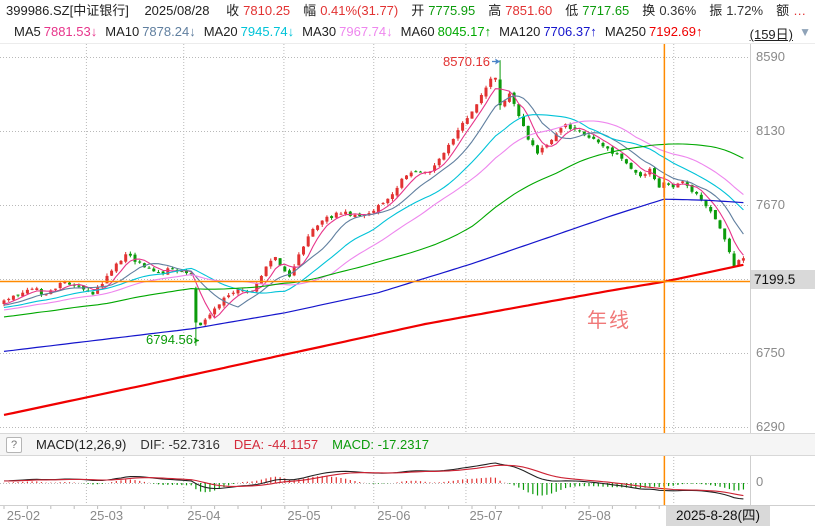 This screenshot has height=527, width=815. I want to click on quote-field-value: 0.41%(31.77), so click(359, 10).